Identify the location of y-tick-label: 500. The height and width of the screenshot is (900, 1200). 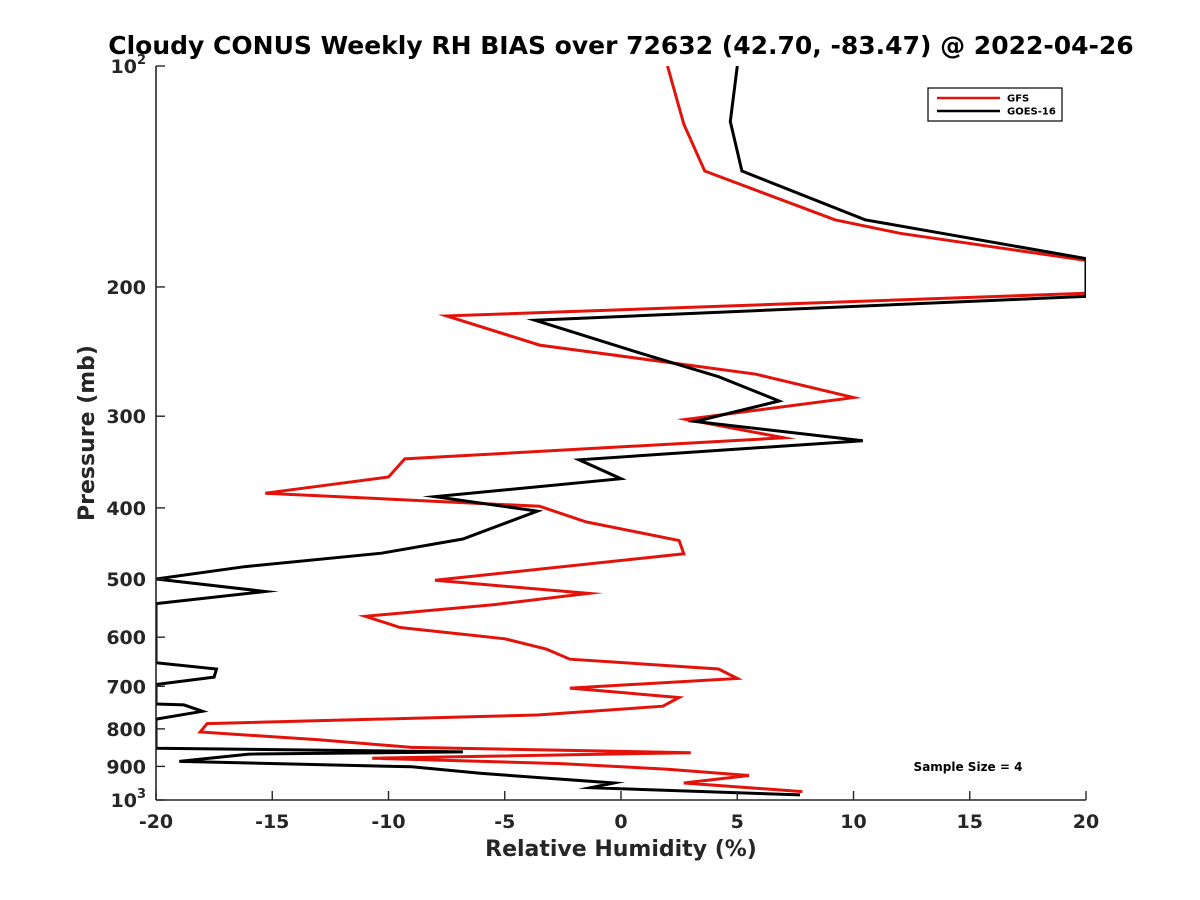
(126, 580).